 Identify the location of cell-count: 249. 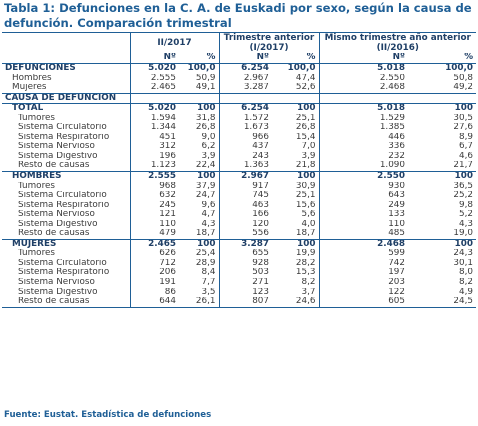
(363, 205).